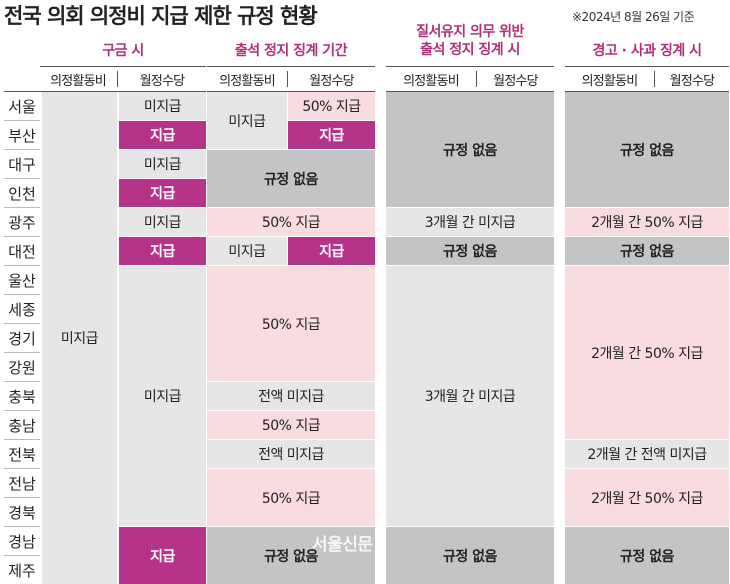  What do you see at coordinates (22, 280) in the screenshot?
I see `region-label: 울산` at bounding box center [22, 280].